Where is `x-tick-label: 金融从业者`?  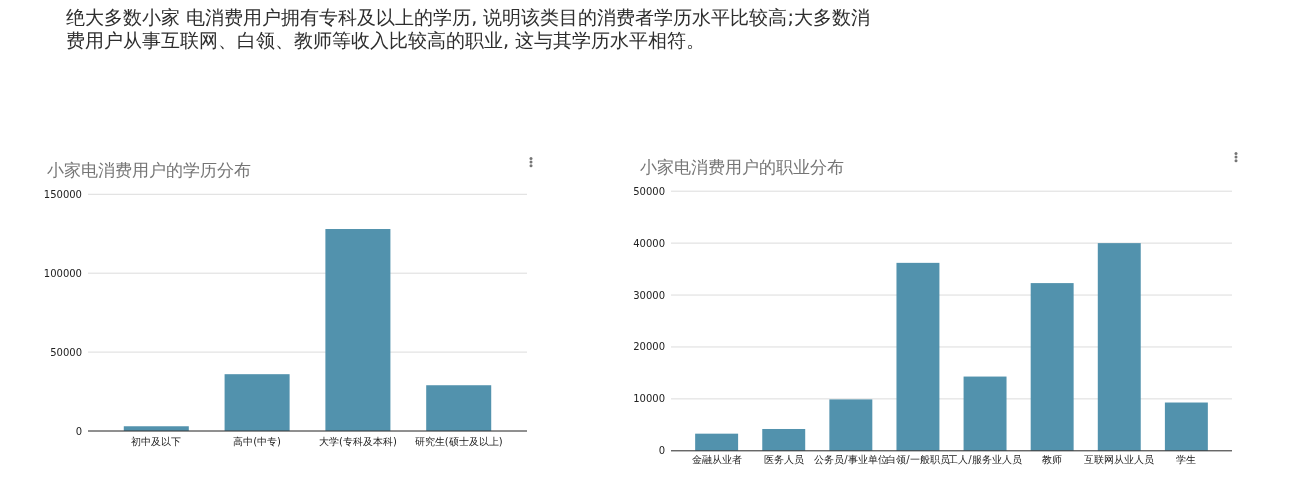 x-tick-label: 金融从业者 is located at coordinates (716, 459).